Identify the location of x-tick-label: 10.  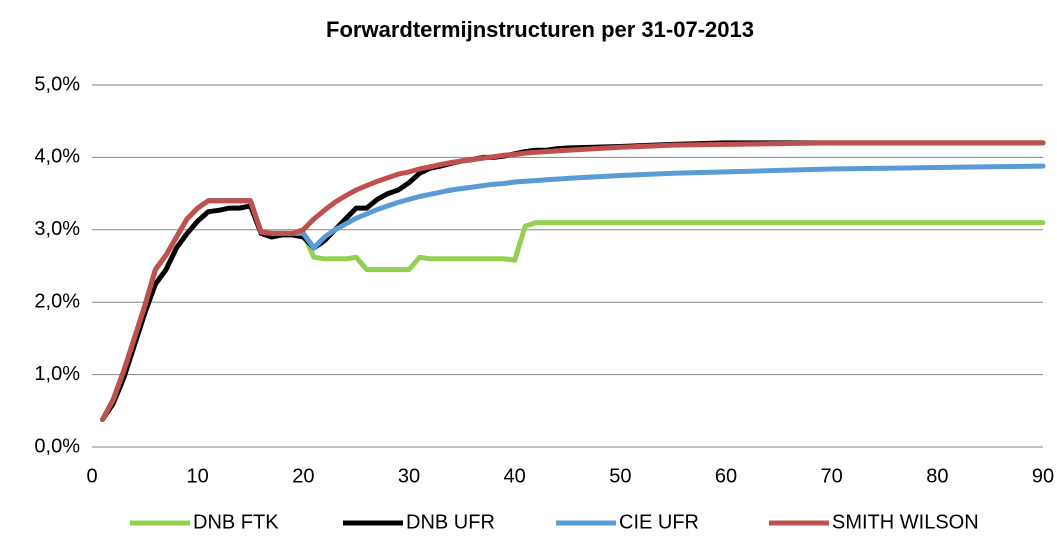
(198, 476).